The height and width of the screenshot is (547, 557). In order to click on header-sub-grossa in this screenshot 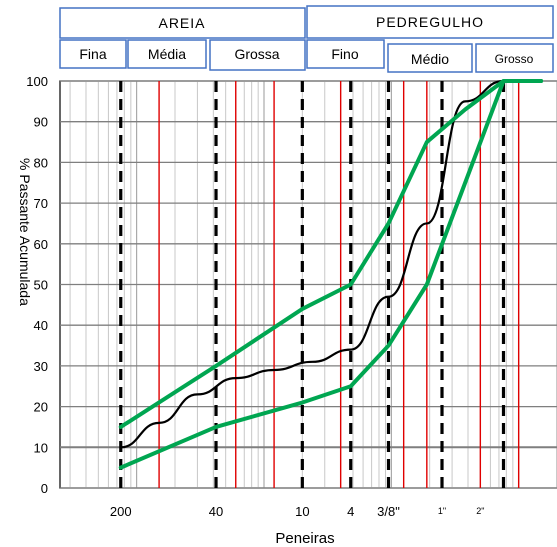, I will do `click(257, 55)`.